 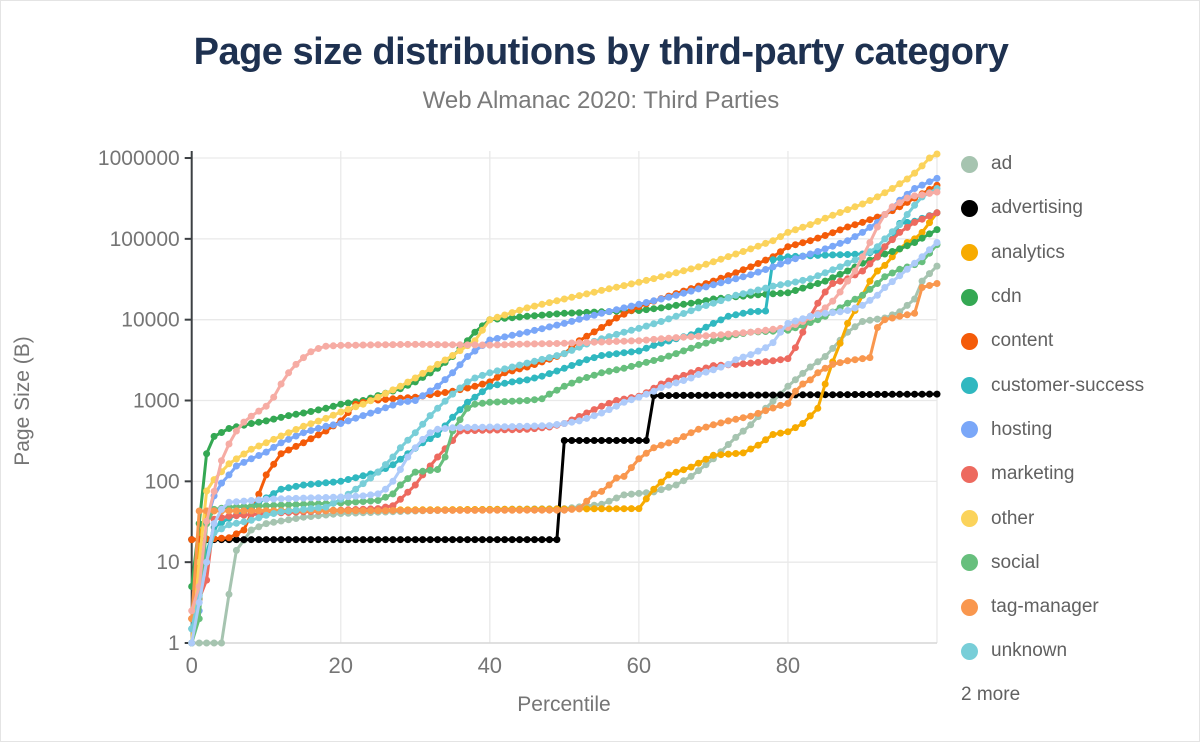 What do you see at coordinates (150, 320) in the screenshot?
I see `svg-text: 10000` at bounding box center [150, 320].